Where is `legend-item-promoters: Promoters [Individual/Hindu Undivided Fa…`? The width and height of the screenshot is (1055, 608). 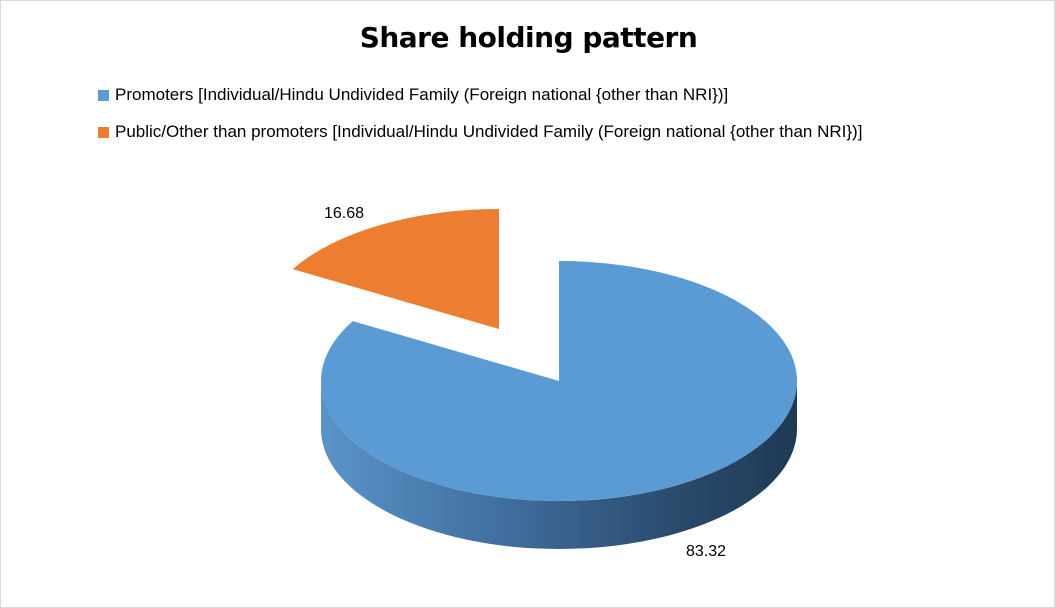
legend-item-promoters: Promoters [Individual/Hindu Undivided Fa… is located at coordinates (480, 95).